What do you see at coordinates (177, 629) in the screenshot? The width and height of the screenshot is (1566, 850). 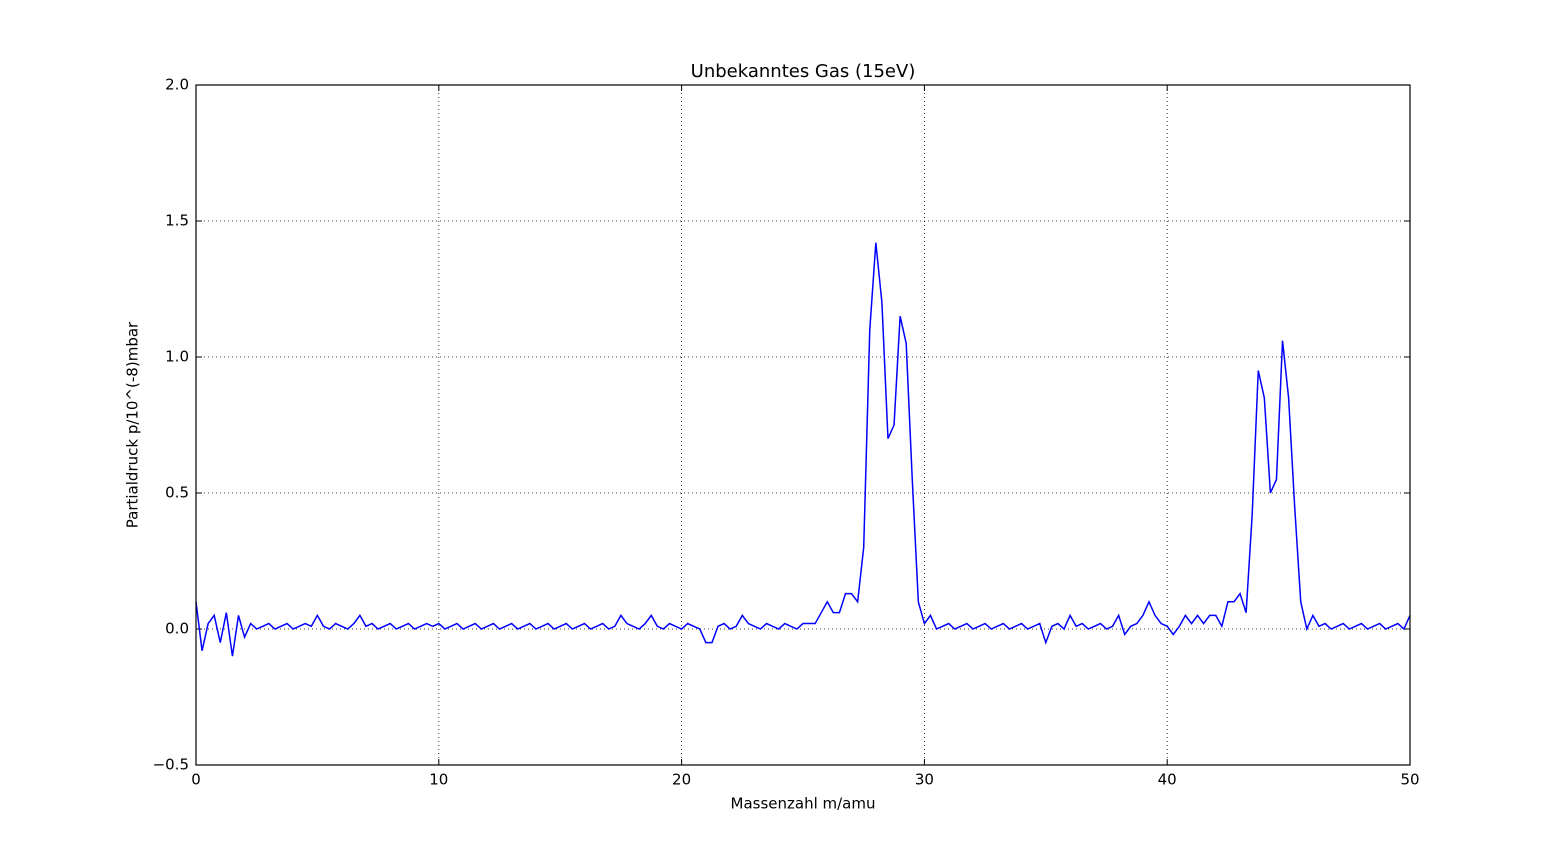 I see `y-tick-label: 0.0` at bounding box center [177, 629].